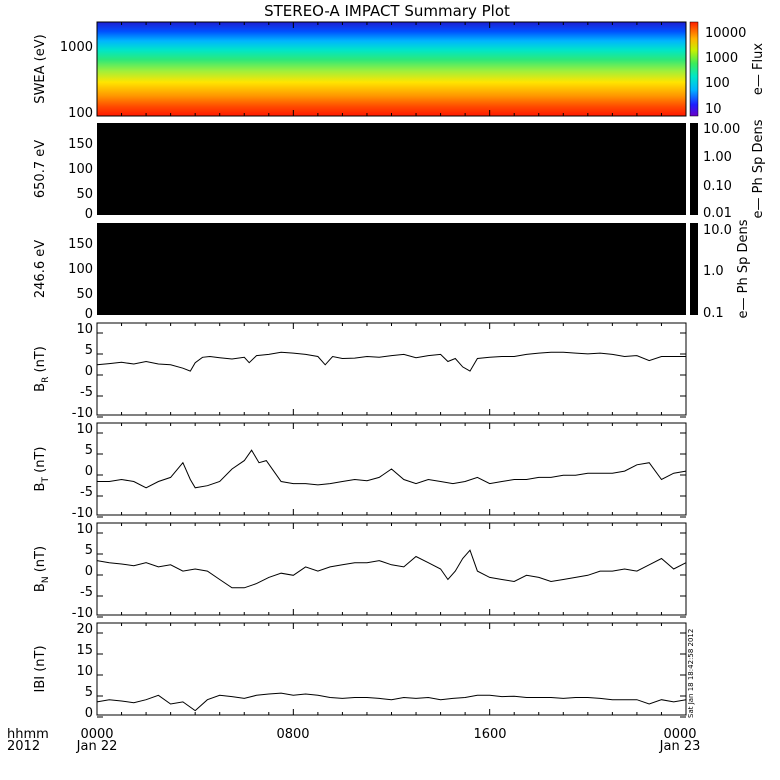 The image size is (780, 780). What do you see at coordinates (40, 68) in the screenshot?
I see `swea-ylabel: SWEA (eV)` at bounding box center [40, 68].